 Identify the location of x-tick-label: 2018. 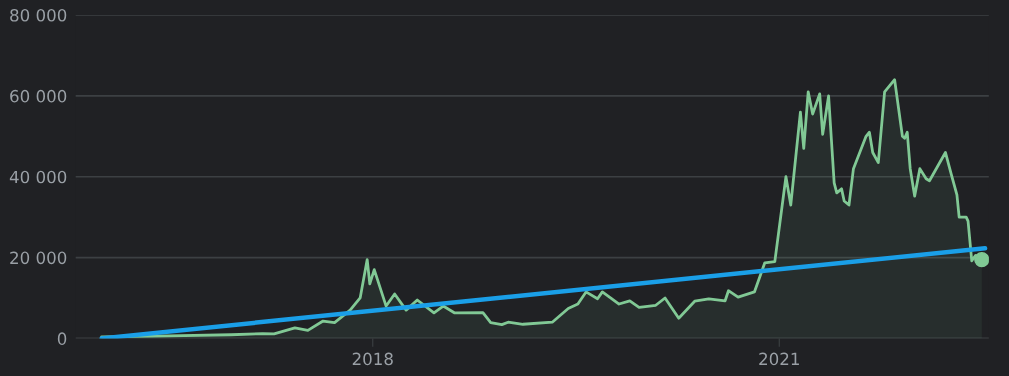
(372, 359).